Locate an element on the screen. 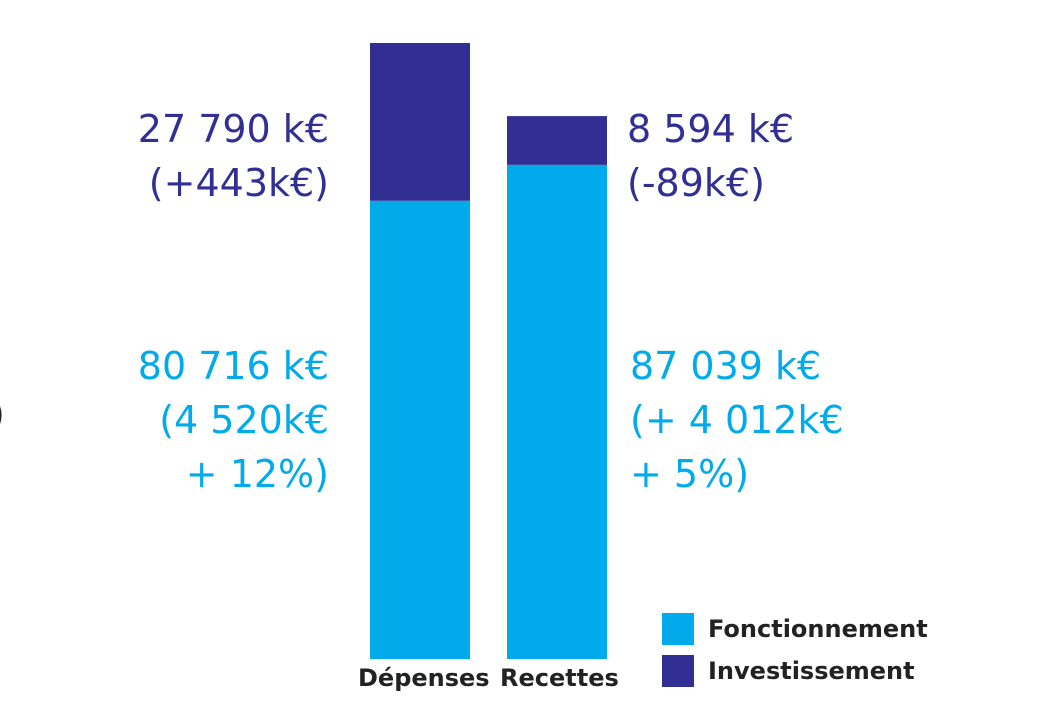 The height and width of the screenshot is (706, 1045). label-depenses-investissement: 27 790 k€ (+443k€) is located at coordinates (233, 156).